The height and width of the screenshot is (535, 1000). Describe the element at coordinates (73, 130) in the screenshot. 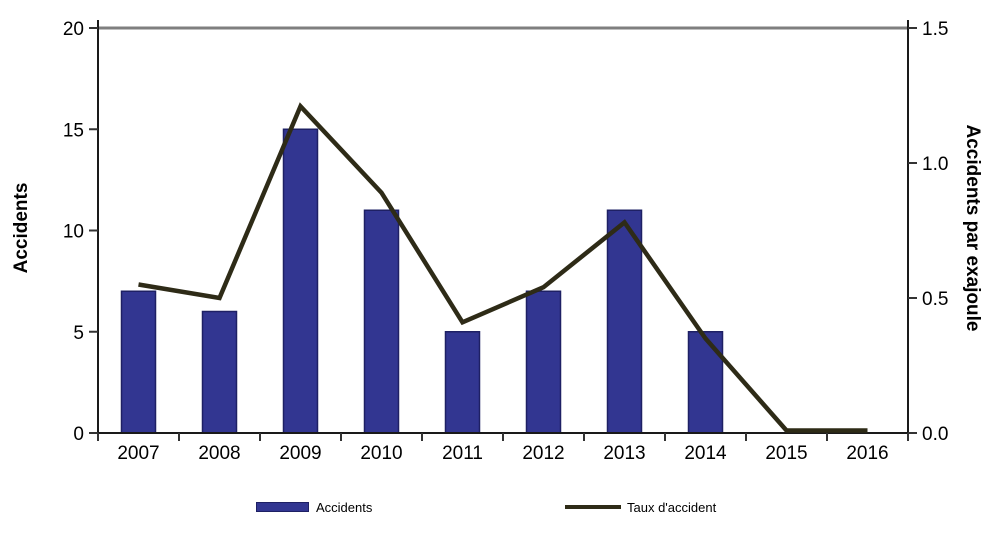

I see `left-tick-label: 15` at that location.